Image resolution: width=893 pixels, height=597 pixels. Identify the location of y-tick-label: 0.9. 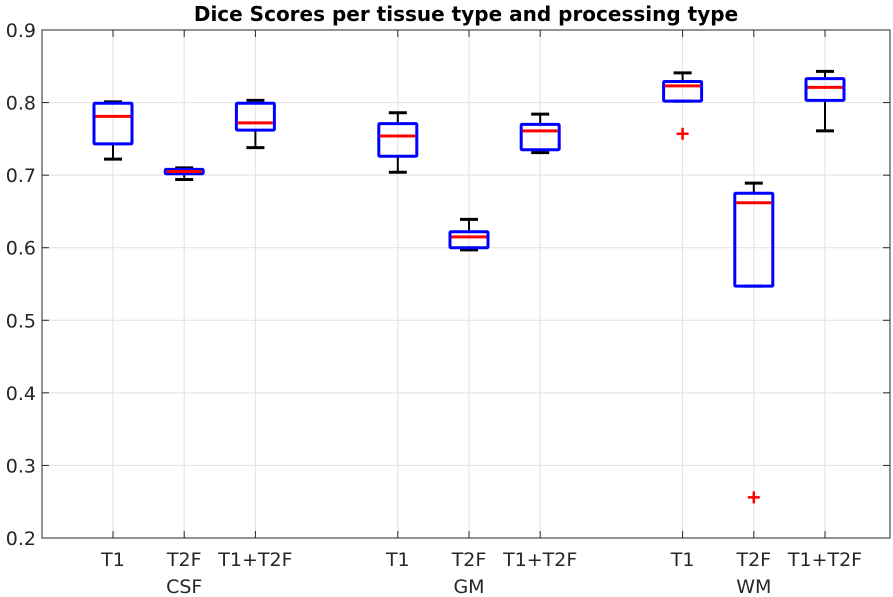
(21, 31).